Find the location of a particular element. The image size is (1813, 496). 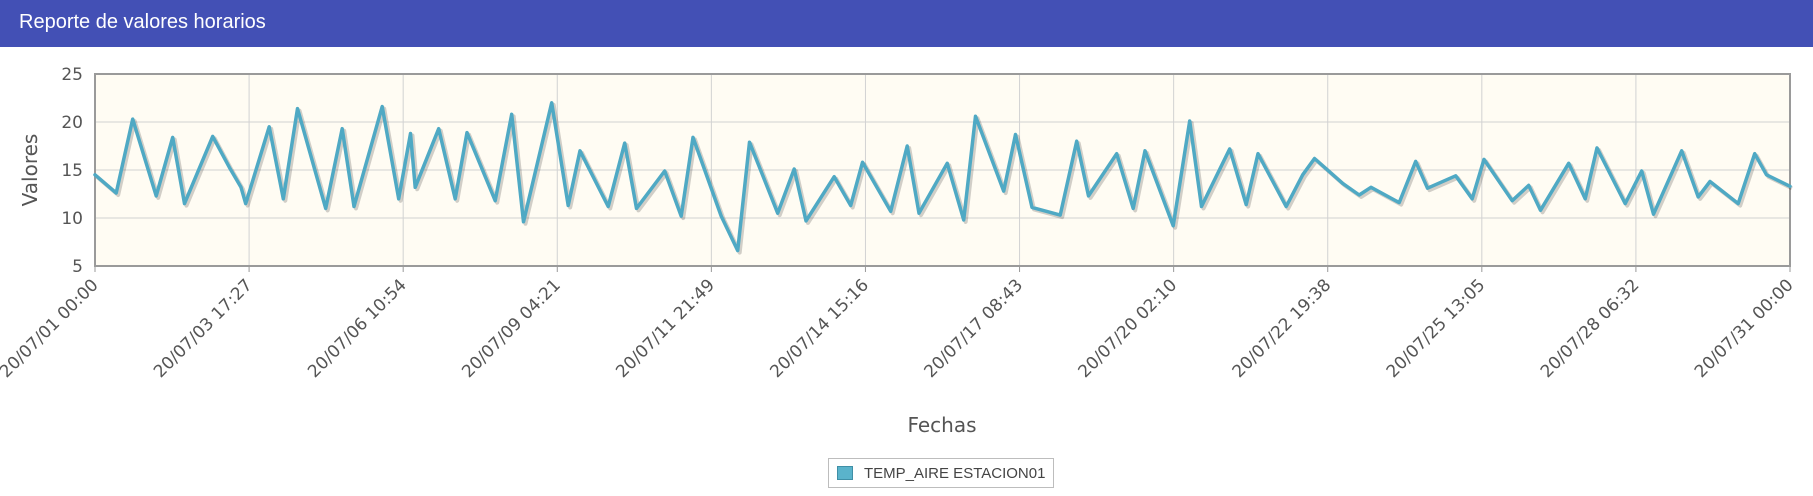

y-axis-ticks: 5 10 15 20 25 is located at coordinates (72, 171).